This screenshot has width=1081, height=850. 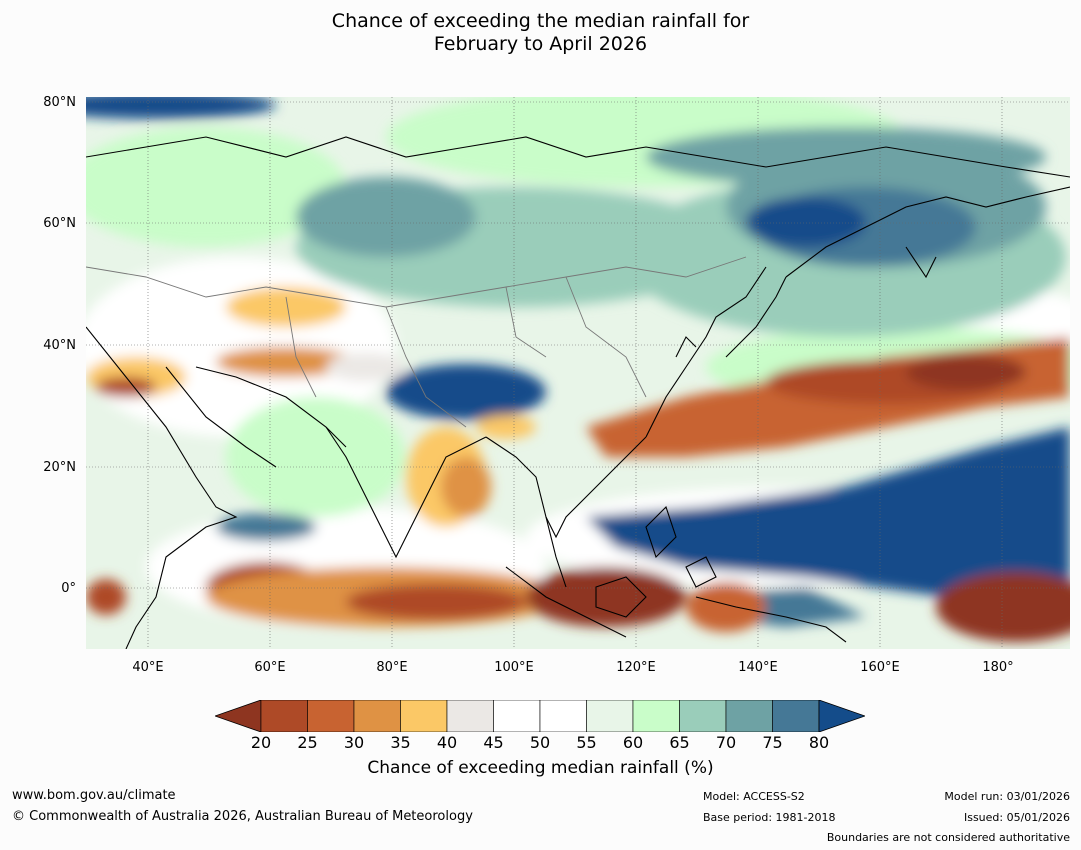 What do you see at coordinates (307, 742) in the screenshot?
I see `colorbar-tick-label: 25` at bounding box center [307, 742].